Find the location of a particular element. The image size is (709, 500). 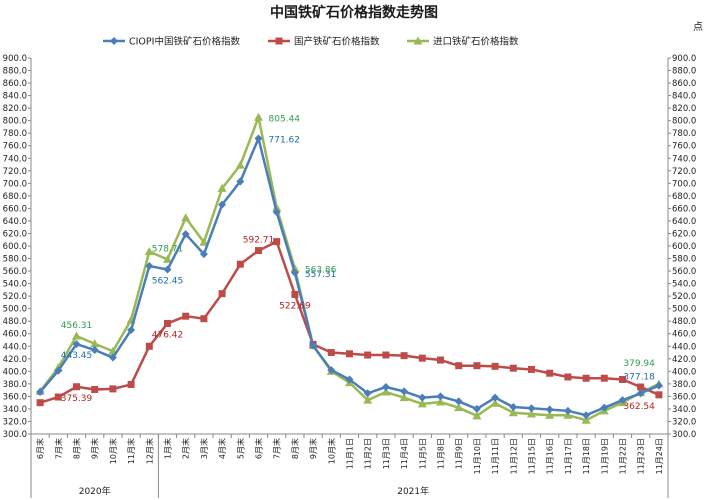

data-label: 563.86 is located at coordinates (321, 271).